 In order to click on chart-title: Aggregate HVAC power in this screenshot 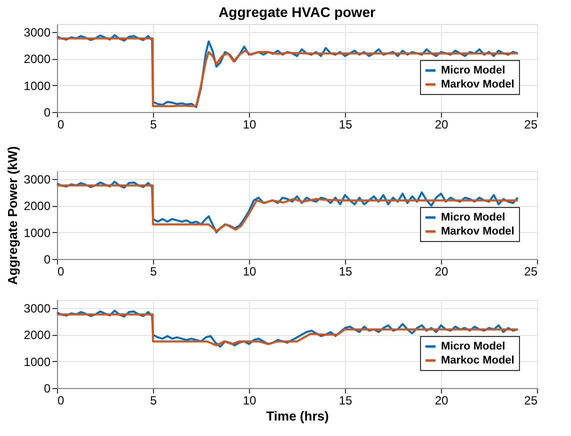, I will do `click(297, 12)`.